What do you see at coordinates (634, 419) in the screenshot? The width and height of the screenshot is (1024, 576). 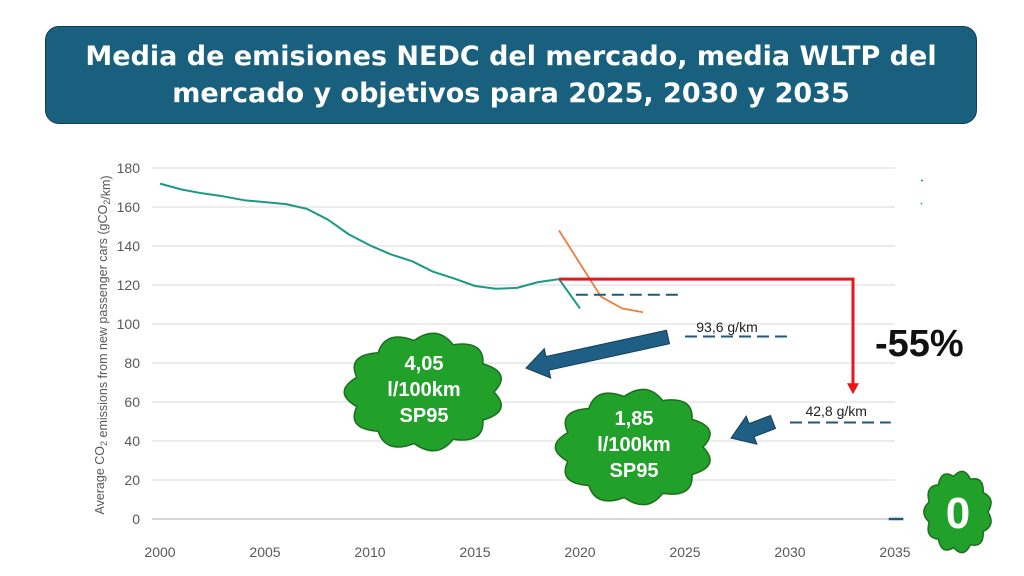 I see `callout-line-1: 1,85` at bounding box center [634, 419].